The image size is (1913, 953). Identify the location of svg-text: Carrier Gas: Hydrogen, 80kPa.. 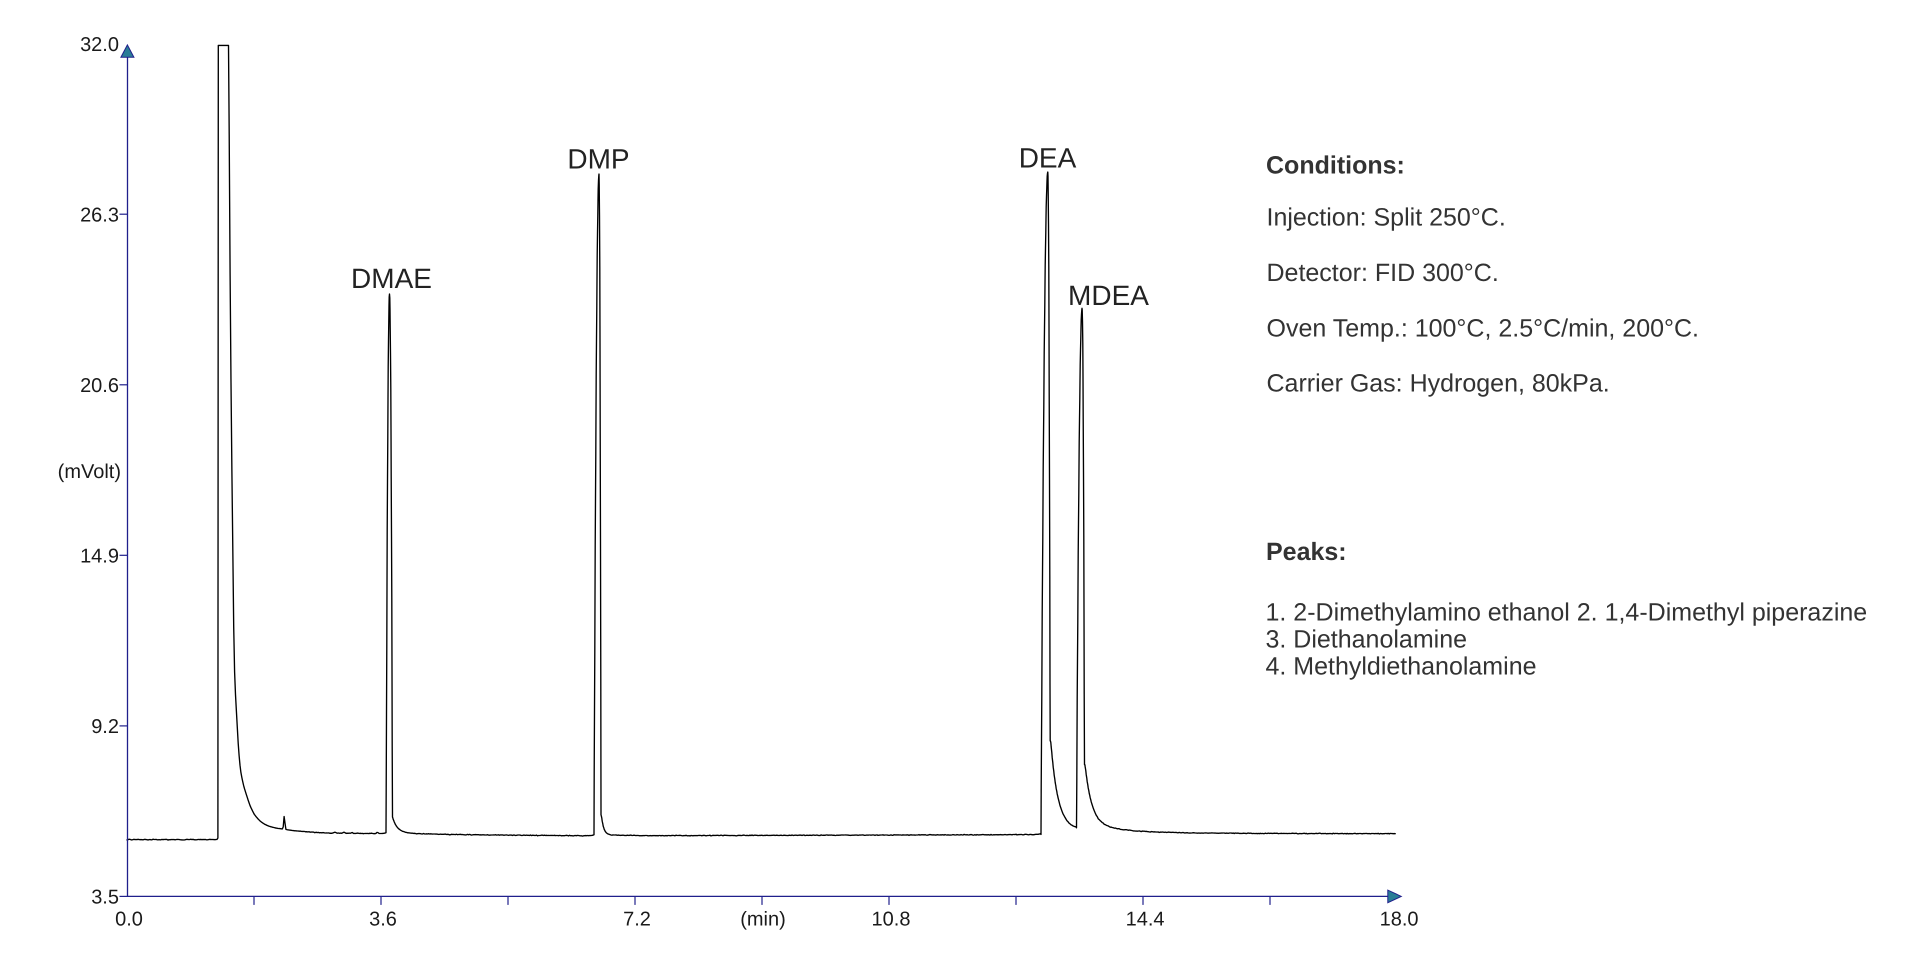
(1438, 384).